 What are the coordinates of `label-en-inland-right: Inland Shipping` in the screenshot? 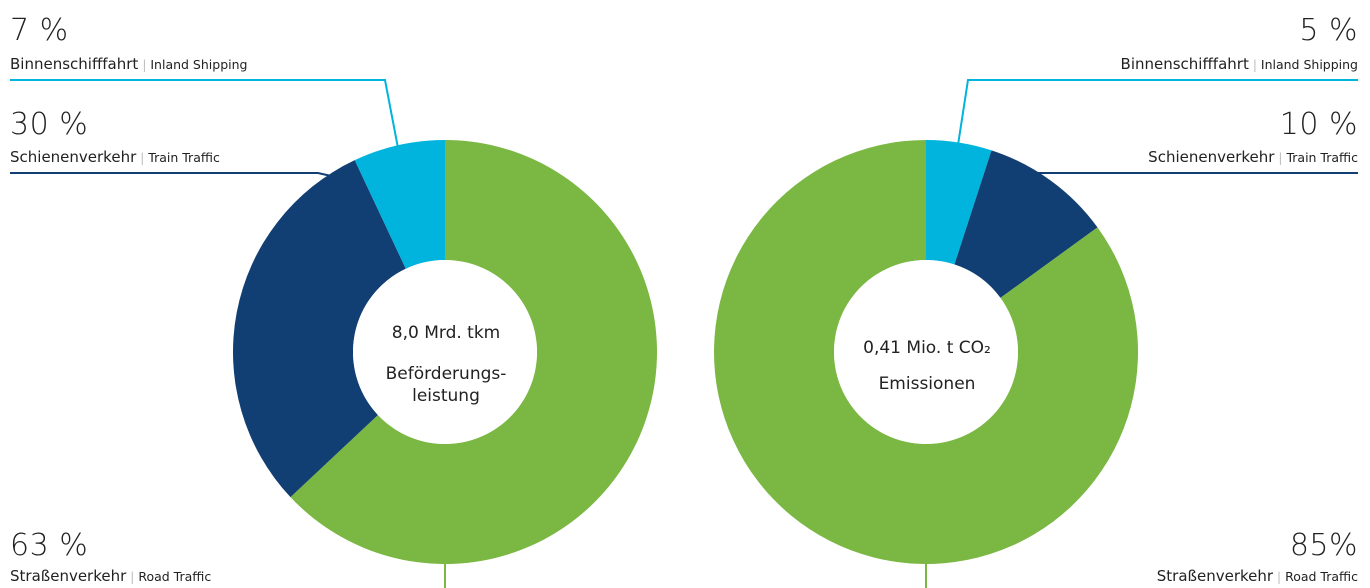 It's located at (1309, 64).